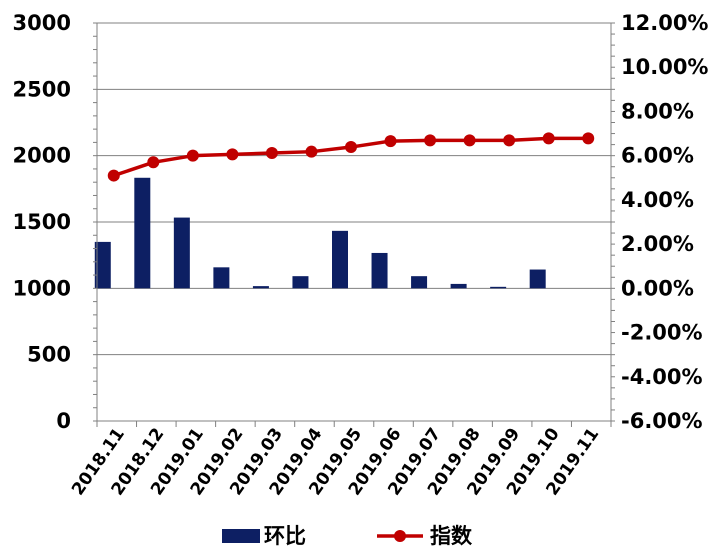 The width and height of the screenshot is (725, 552). What do you see at coordinates (400, 536) in the screenshot?
I see `legend-swatch-marker` at bounding box center [400, 536].